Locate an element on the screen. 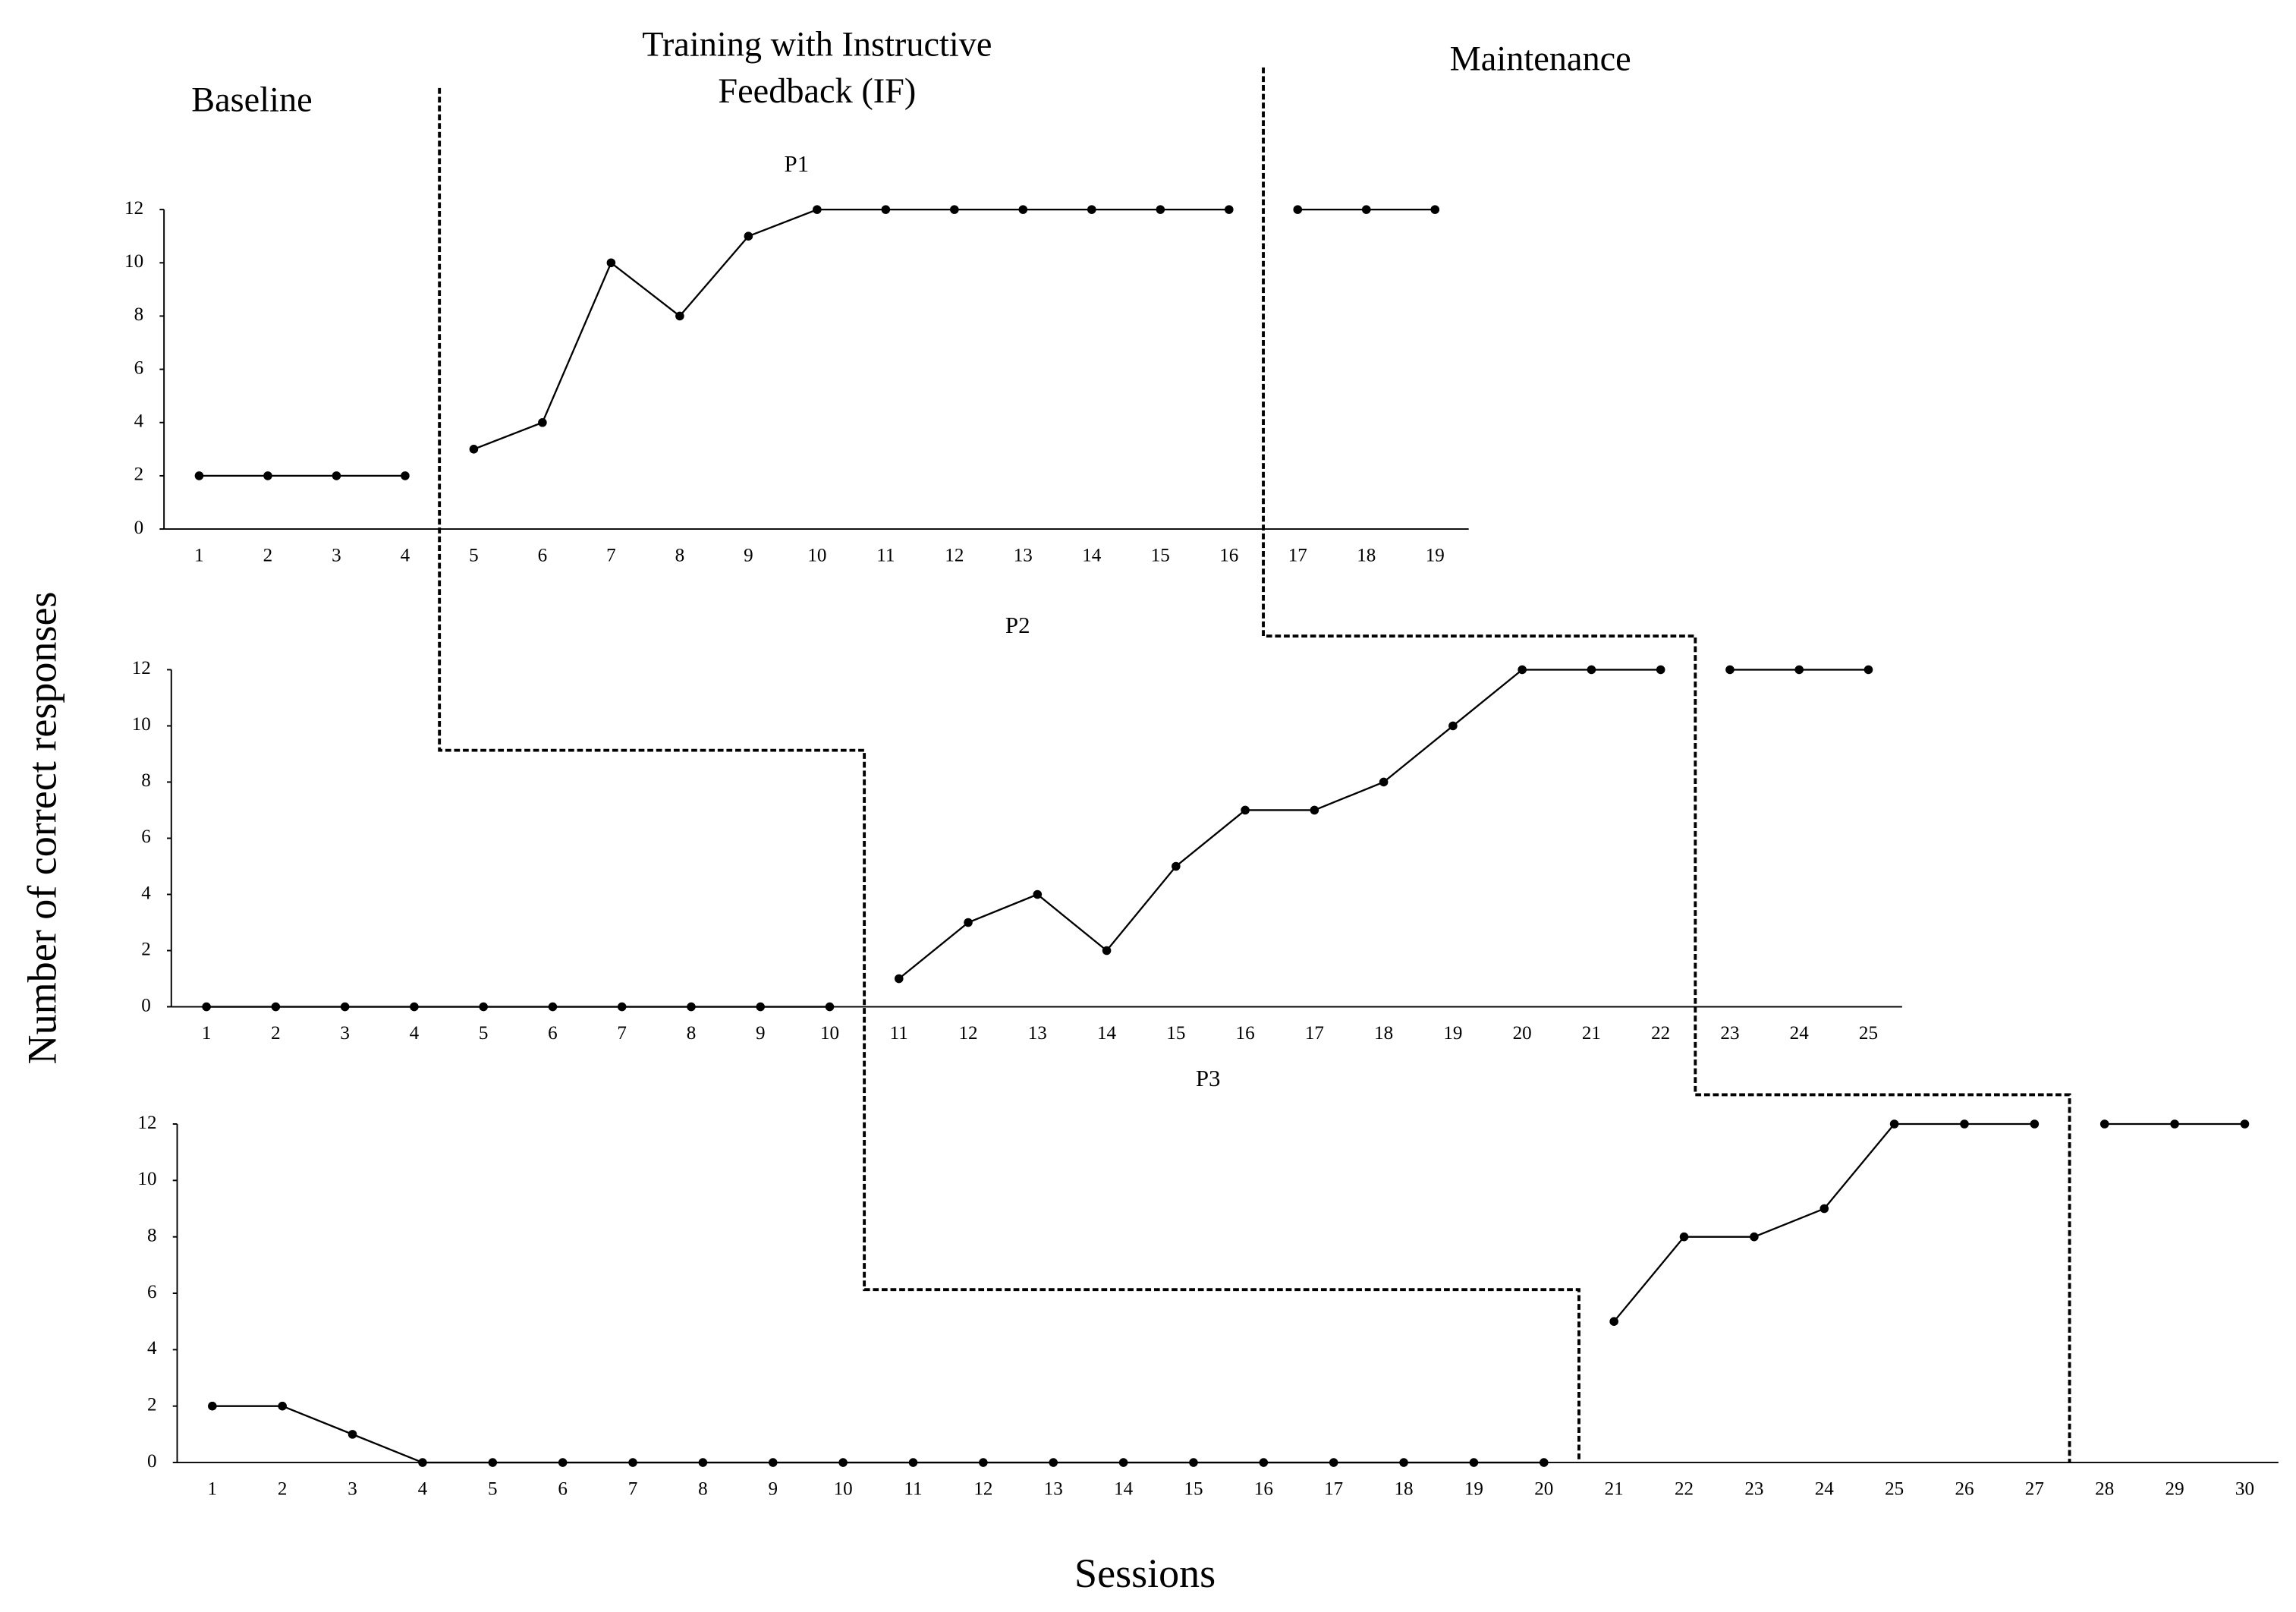 This screenshot has height=1612, width=2296. x-tick-label: 21 is located at coordinates (1591, 1034).